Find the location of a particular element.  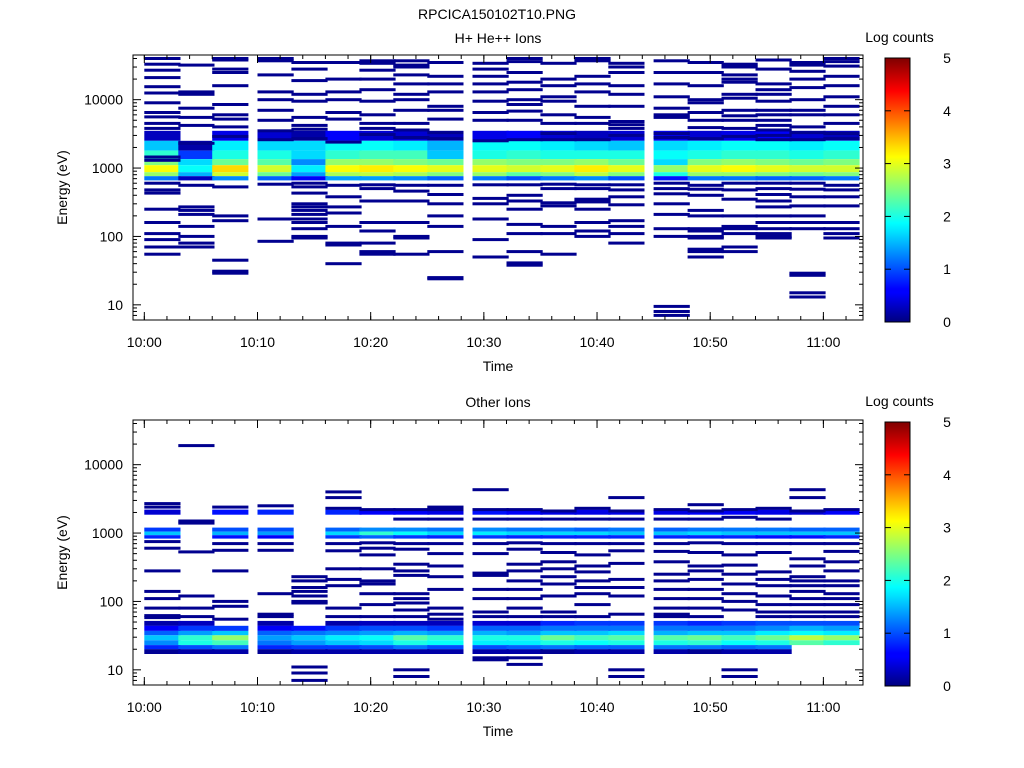

x-tick-label: 10:10 is located at coordinates (257, 342).